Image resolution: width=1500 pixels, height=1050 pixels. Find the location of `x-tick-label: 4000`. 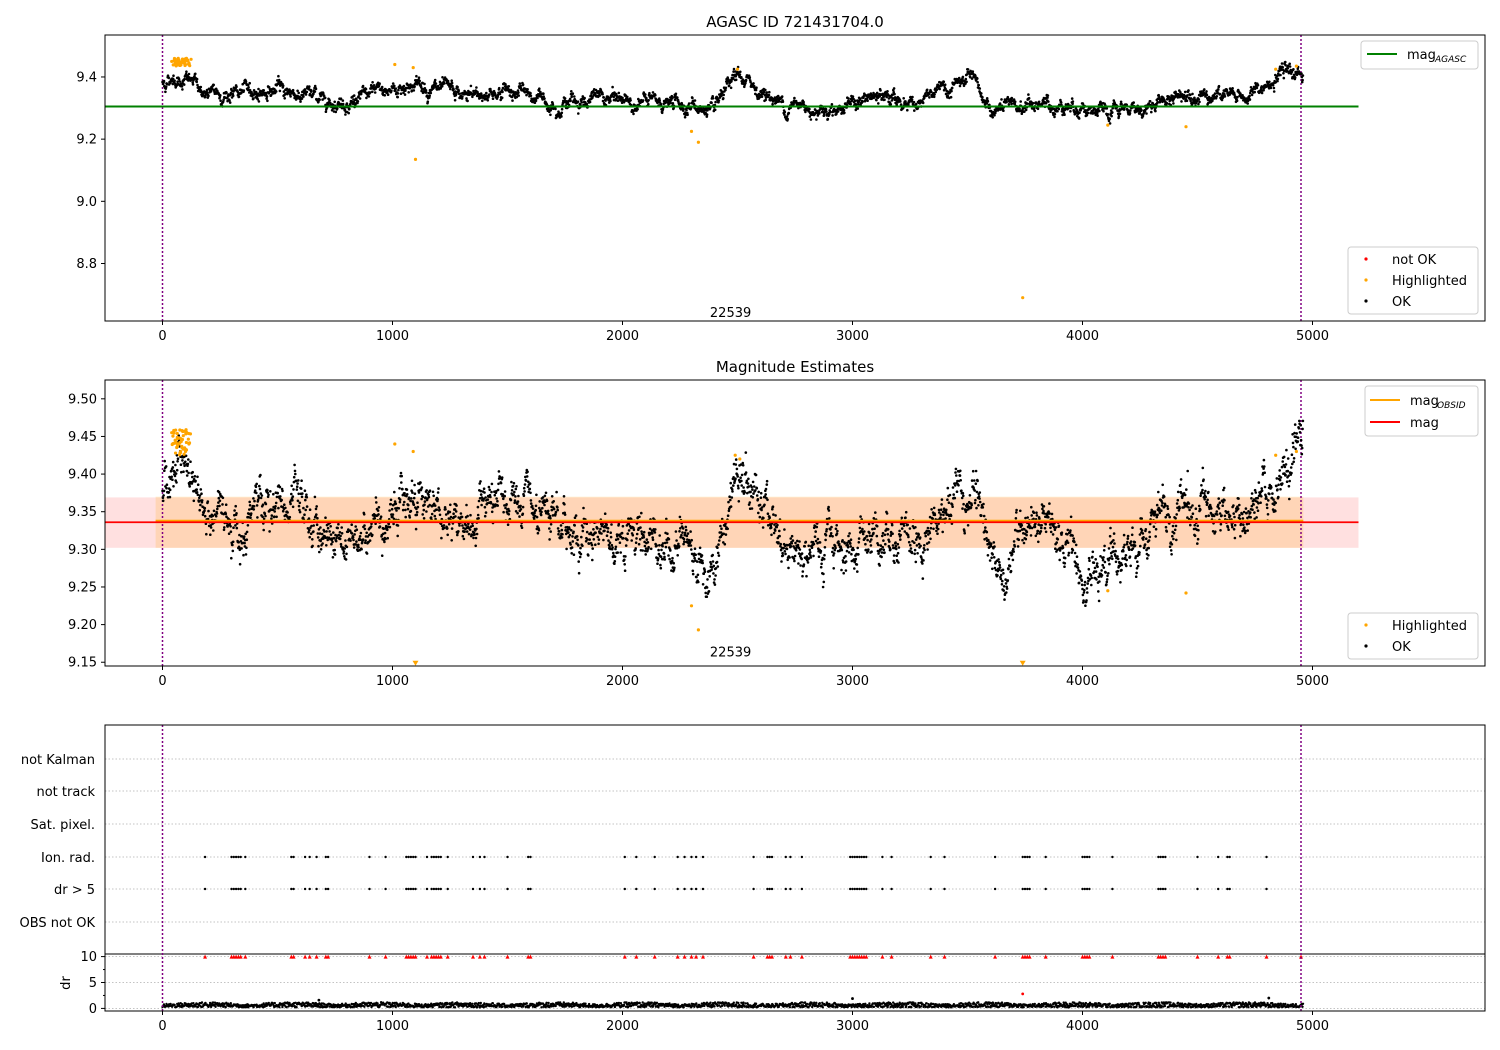

x-tick-label: 4000 is located at coordinates (1082, 336).